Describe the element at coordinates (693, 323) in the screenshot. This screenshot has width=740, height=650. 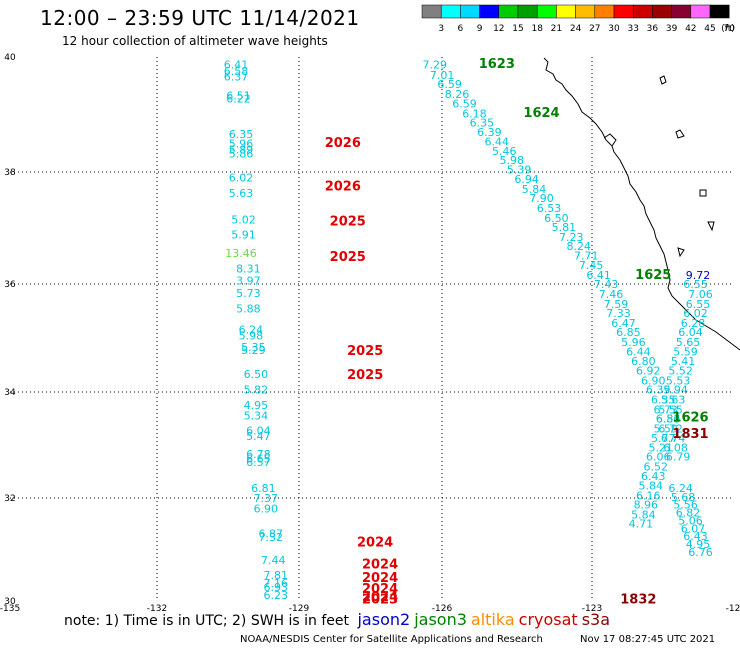
I see `wave-height-value: 6.28` at that location.